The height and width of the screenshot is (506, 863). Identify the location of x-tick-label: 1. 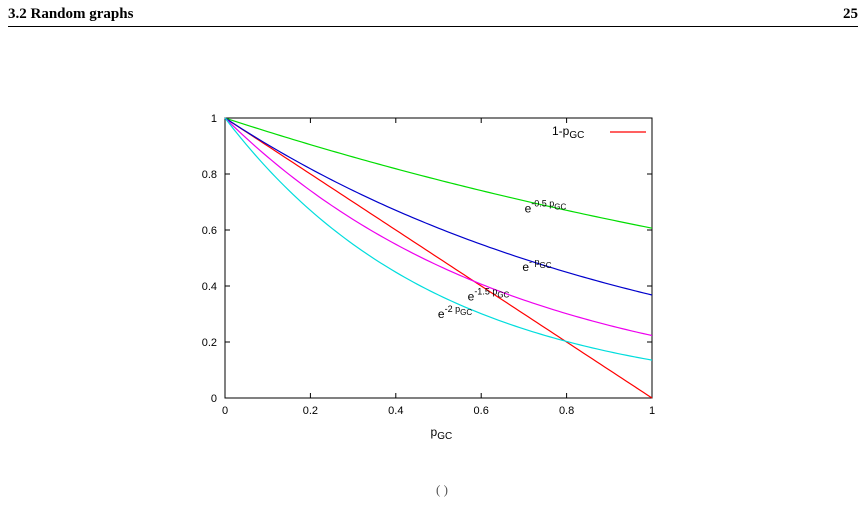
(652, 411).